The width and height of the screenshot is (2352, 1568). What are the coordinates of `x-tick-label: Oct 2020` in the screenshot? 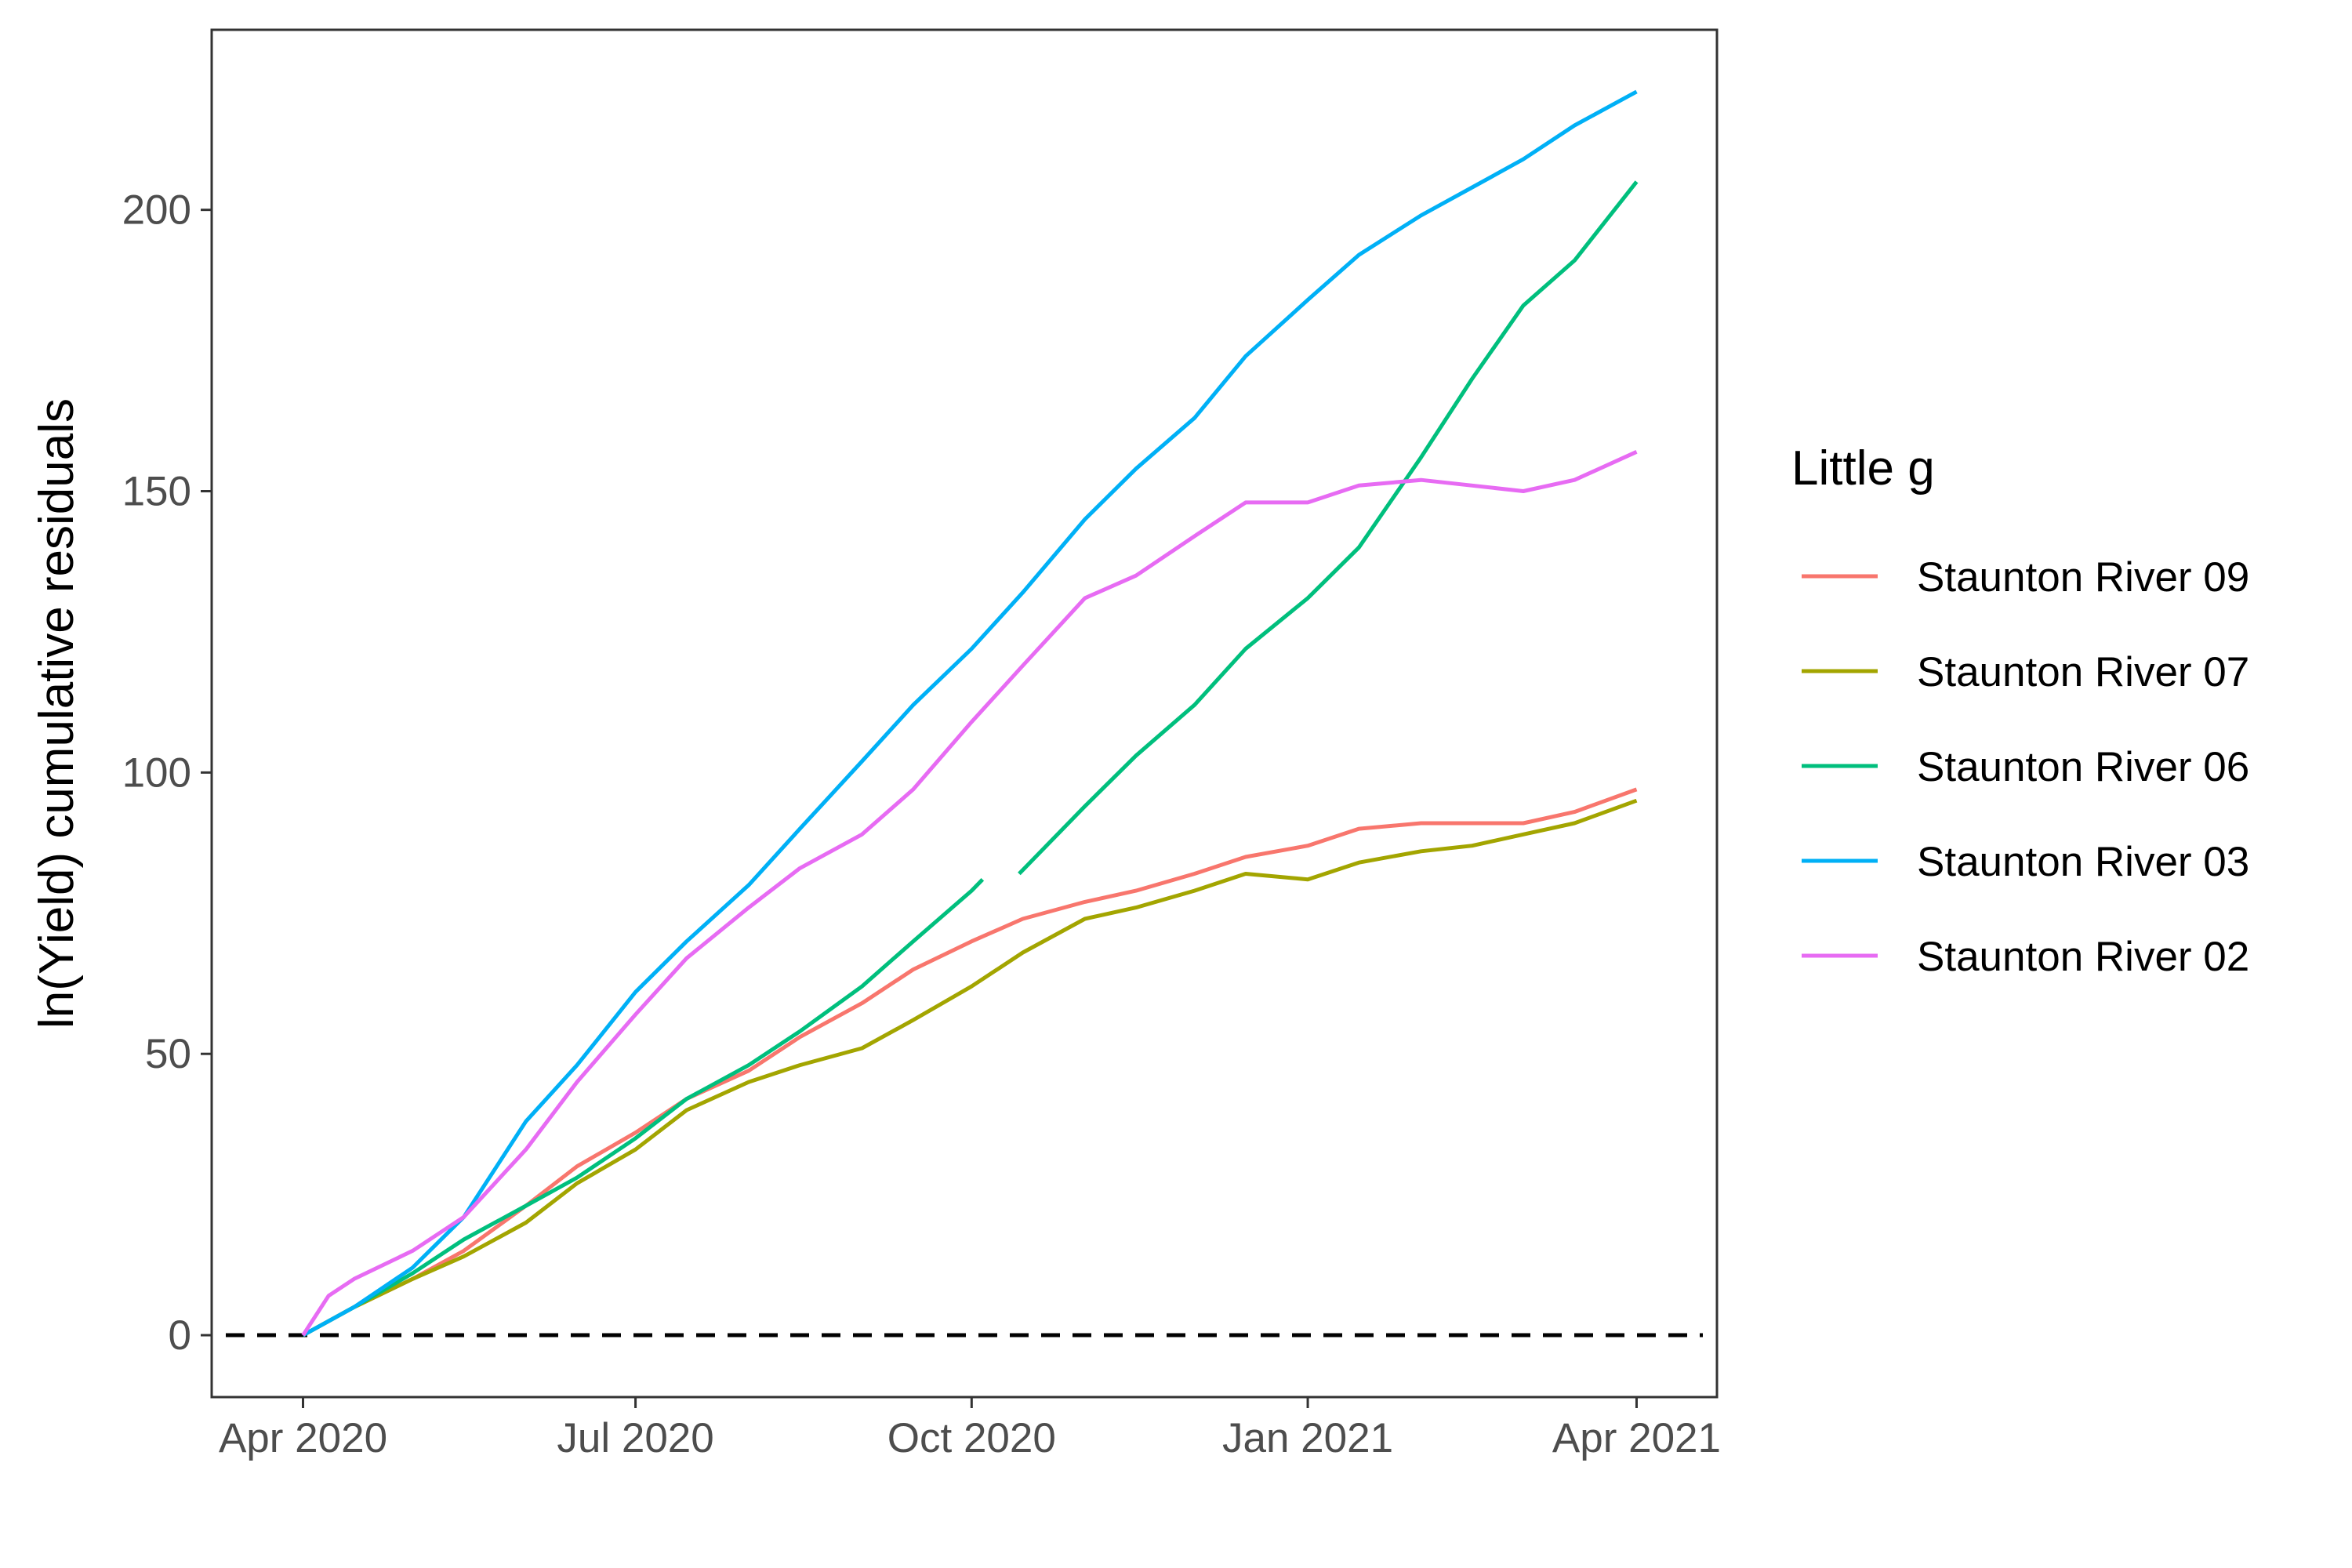 It's located at (971, 1438).